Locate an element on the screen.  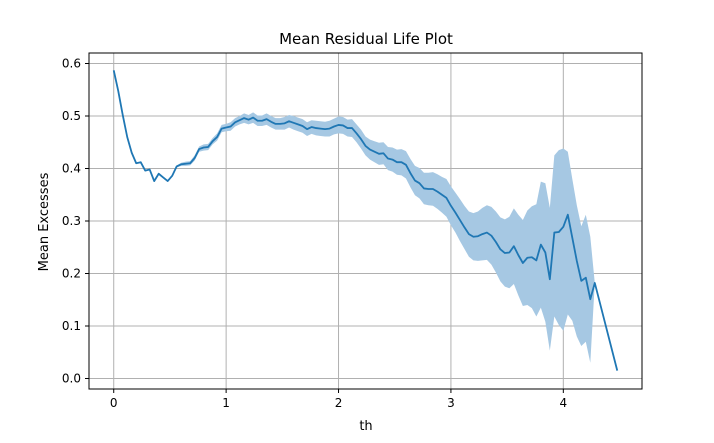
y-tick-label: 0.2 is located at coordinates (71, 274).